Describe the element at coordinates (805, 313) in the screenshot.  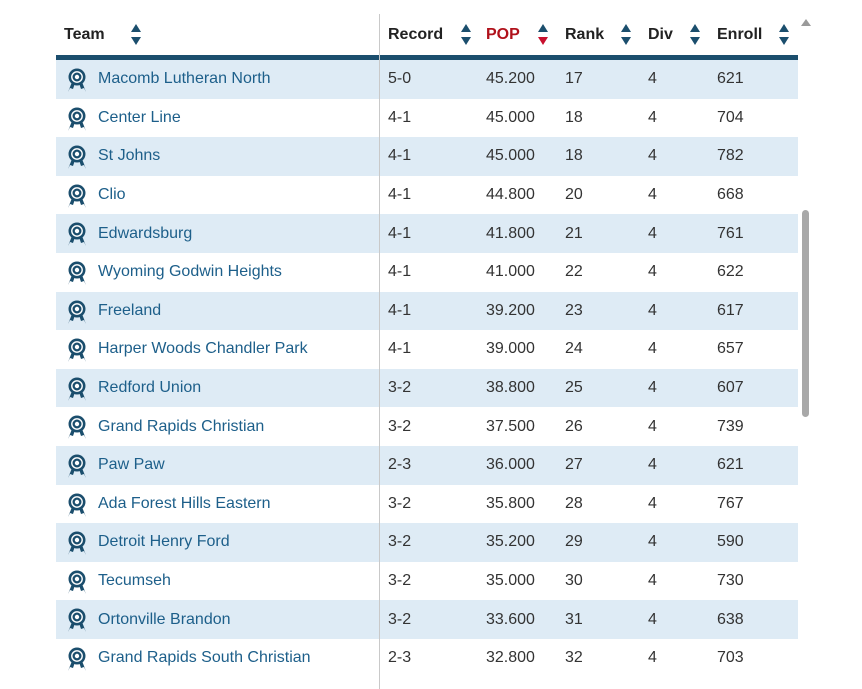
I see `scroll-thumb` at that location.